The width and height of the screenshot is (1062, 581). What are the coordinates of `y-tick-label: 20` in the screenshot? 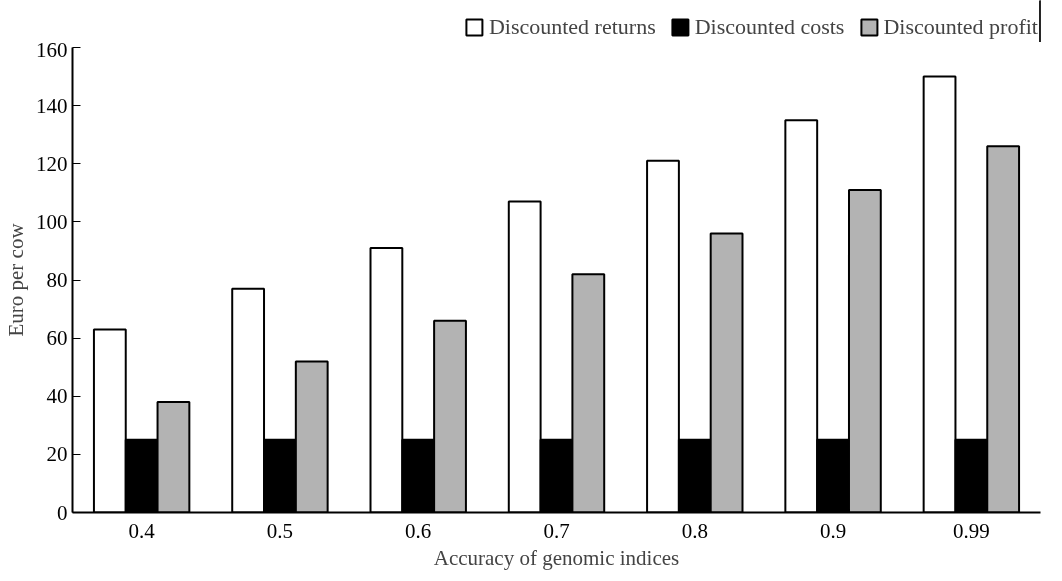 It's located at (57, 454).